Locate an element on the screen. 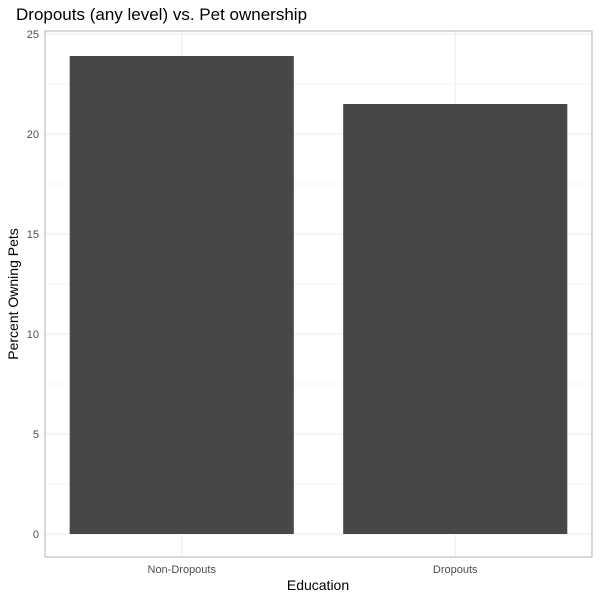 The width and height of the screenshot is (600, 605). y-tick-label: 15 is located at coordinates (33, 235).